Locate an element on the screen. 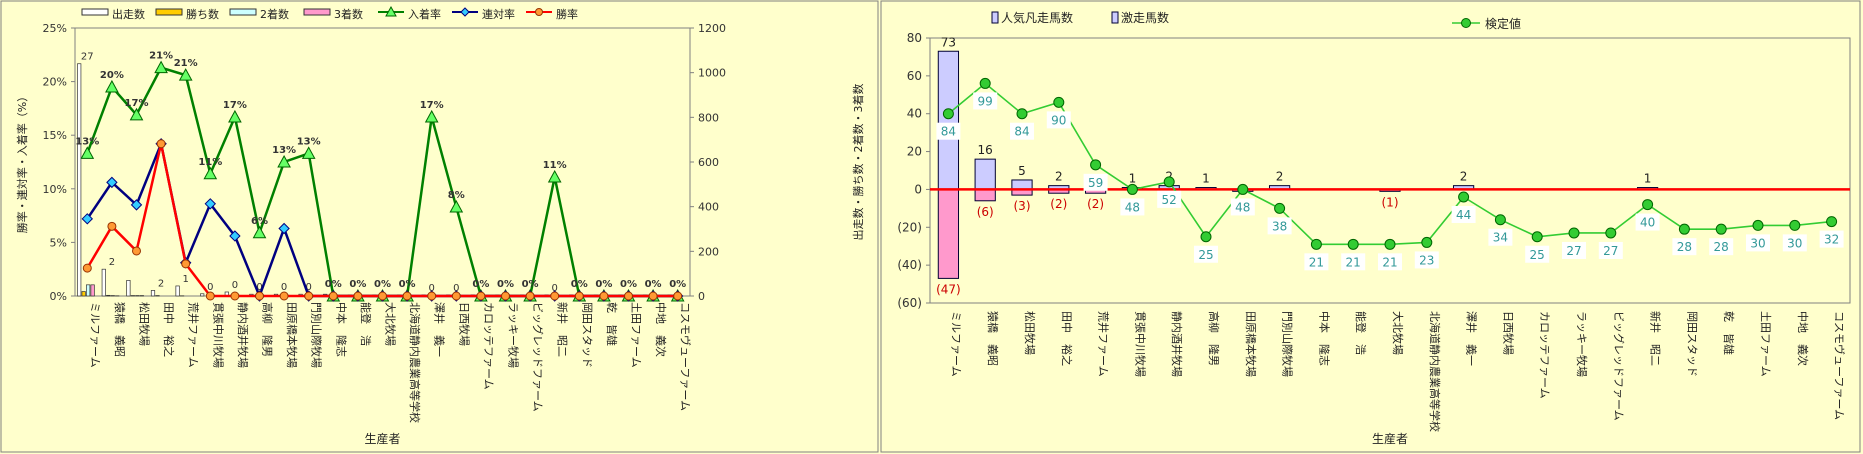 This screenshot has height=454, width=1863. longshot-label: (2) is located at coordinates (1058, 204).